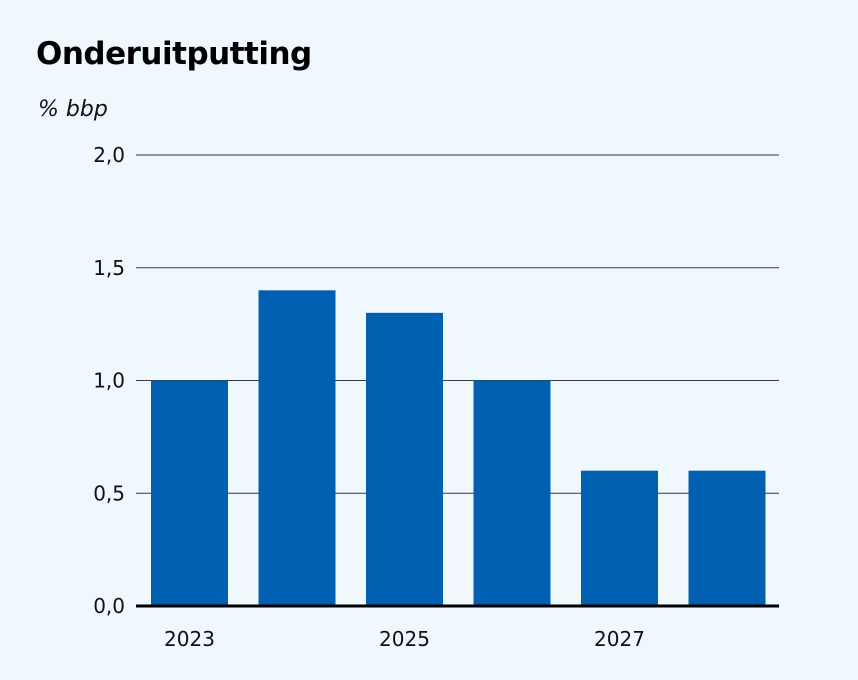 The width and height of the screenshot is (858, 680). What do you see at coordinates (619, 538) in the screenshot?
I see `bar-2027` at bounding box center [619, 538].